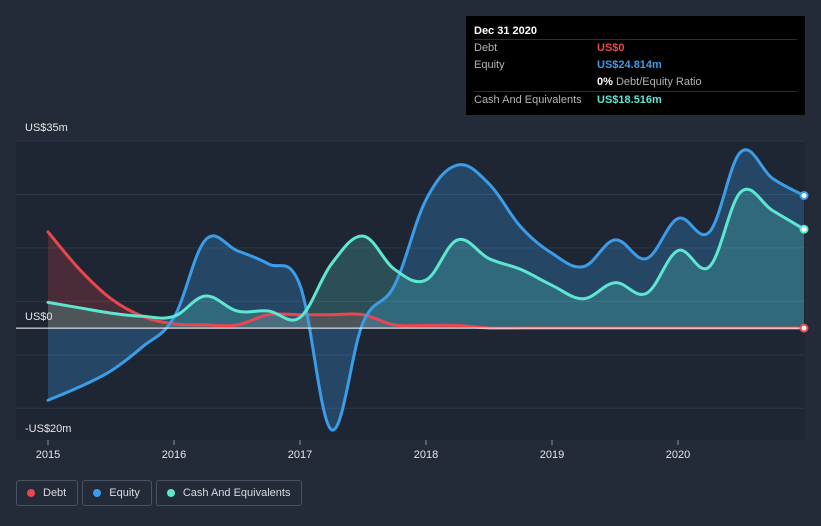 This screenshot has width=821, height=526. I want to click on legend-label-cash: Cash And Equivalents, so click(236, 493).